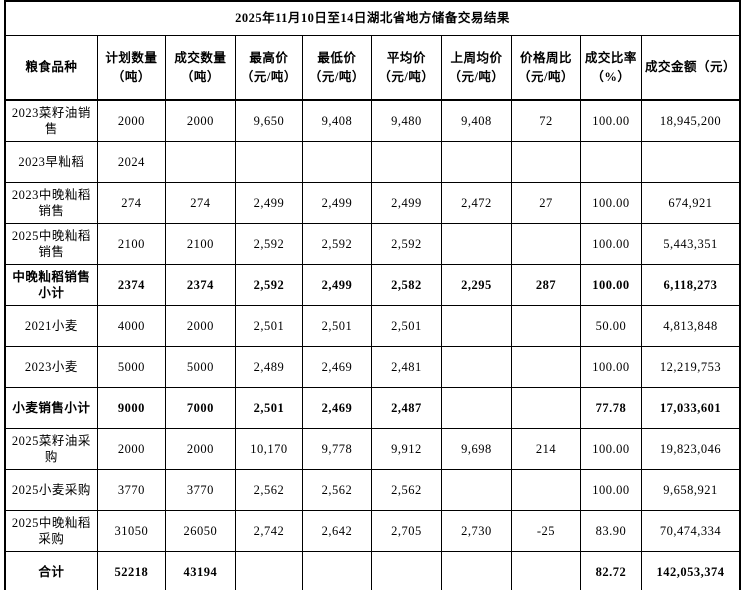  What do you see at coordinates (545, 285) in the screenshot?
I see `cell-value: 287` at bounding box center [545, 285].